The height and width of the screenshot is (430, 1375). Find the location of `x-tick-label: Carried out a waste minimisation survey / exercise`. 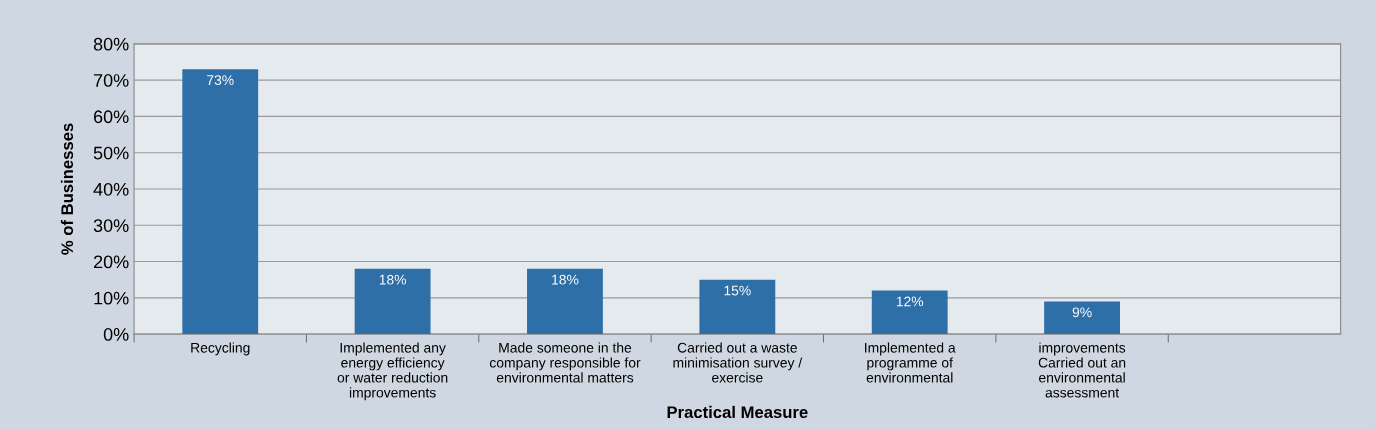

x-tick-label: Carried out a waste minimisation survey / exercise is located at coordinates (738, 362).